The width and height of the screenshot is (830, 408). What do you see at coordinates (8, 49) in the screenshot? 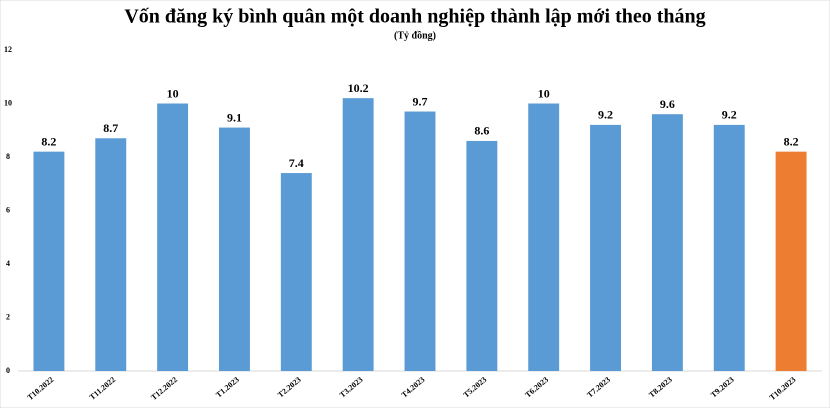
I see `y-tick-label: 12` at bounding box center [8, 49].